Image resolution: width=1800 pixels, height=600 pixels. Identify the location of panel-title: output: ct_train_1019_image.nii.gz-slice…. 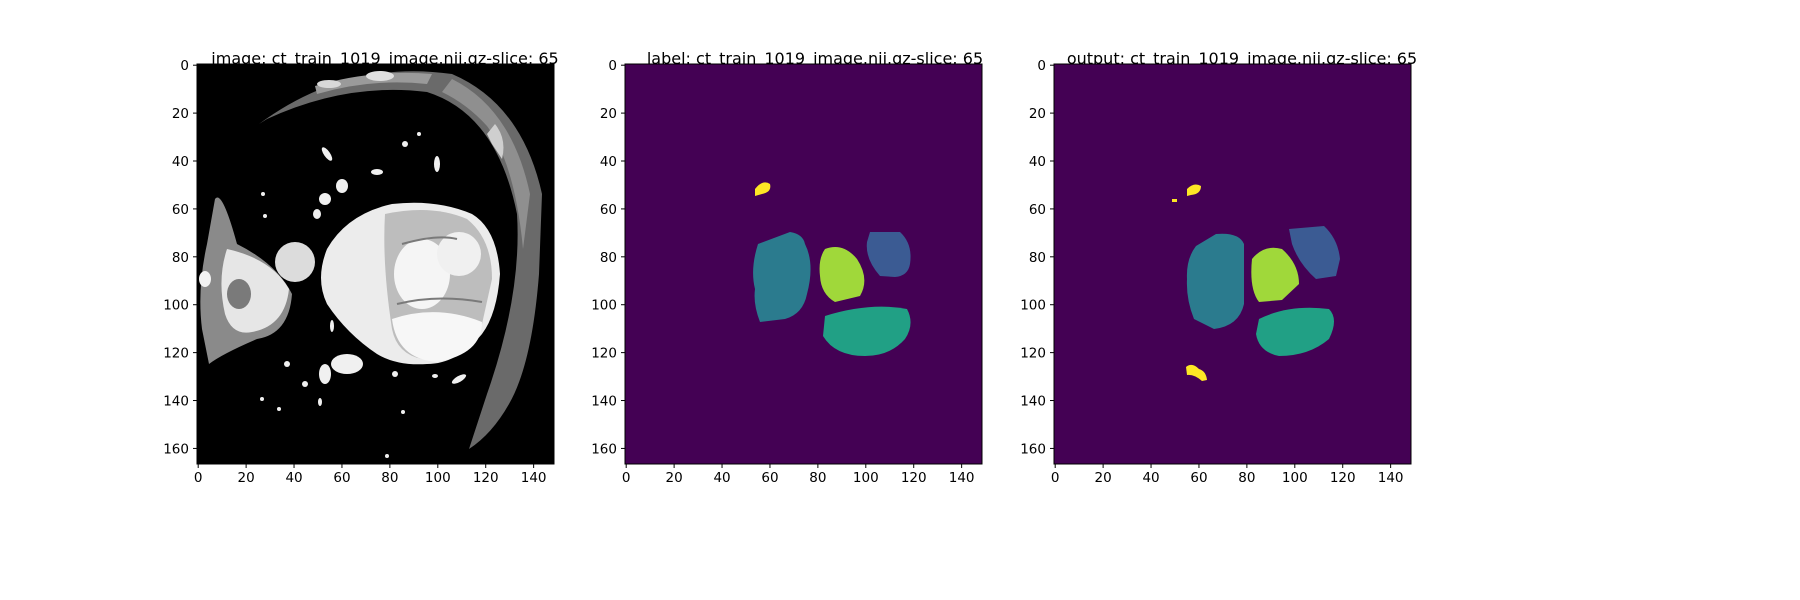
(1242, 58).